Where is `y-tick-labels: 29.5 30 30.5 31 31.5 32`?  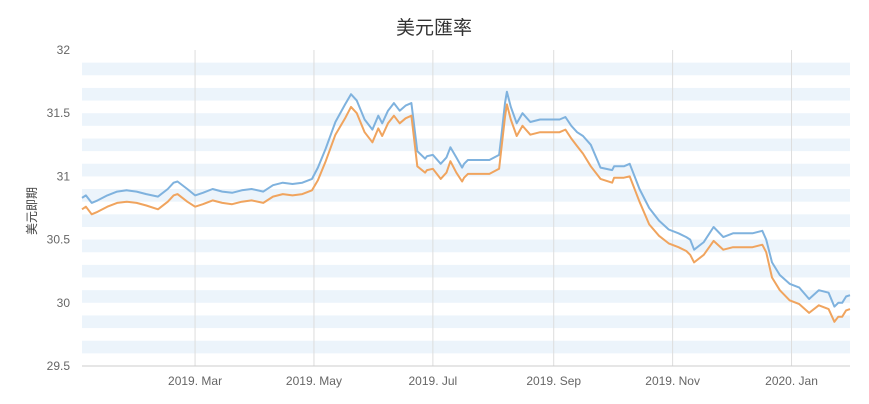 y-tick-labels: 29.5 30 30.5 31 31.5 32 is located at coordinates (59, 208).